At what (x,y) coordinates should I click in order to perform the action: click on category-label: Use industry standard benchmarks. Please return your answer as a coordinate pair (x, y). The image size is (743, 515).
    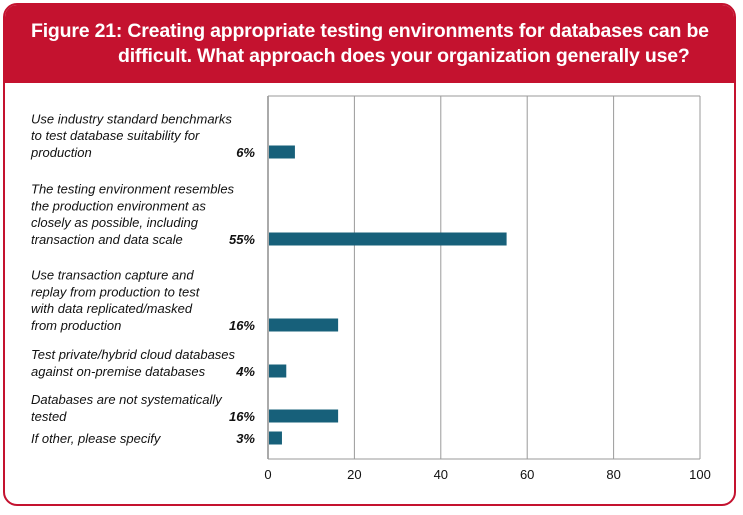
    Looking at the image, I should click on (131, 118).